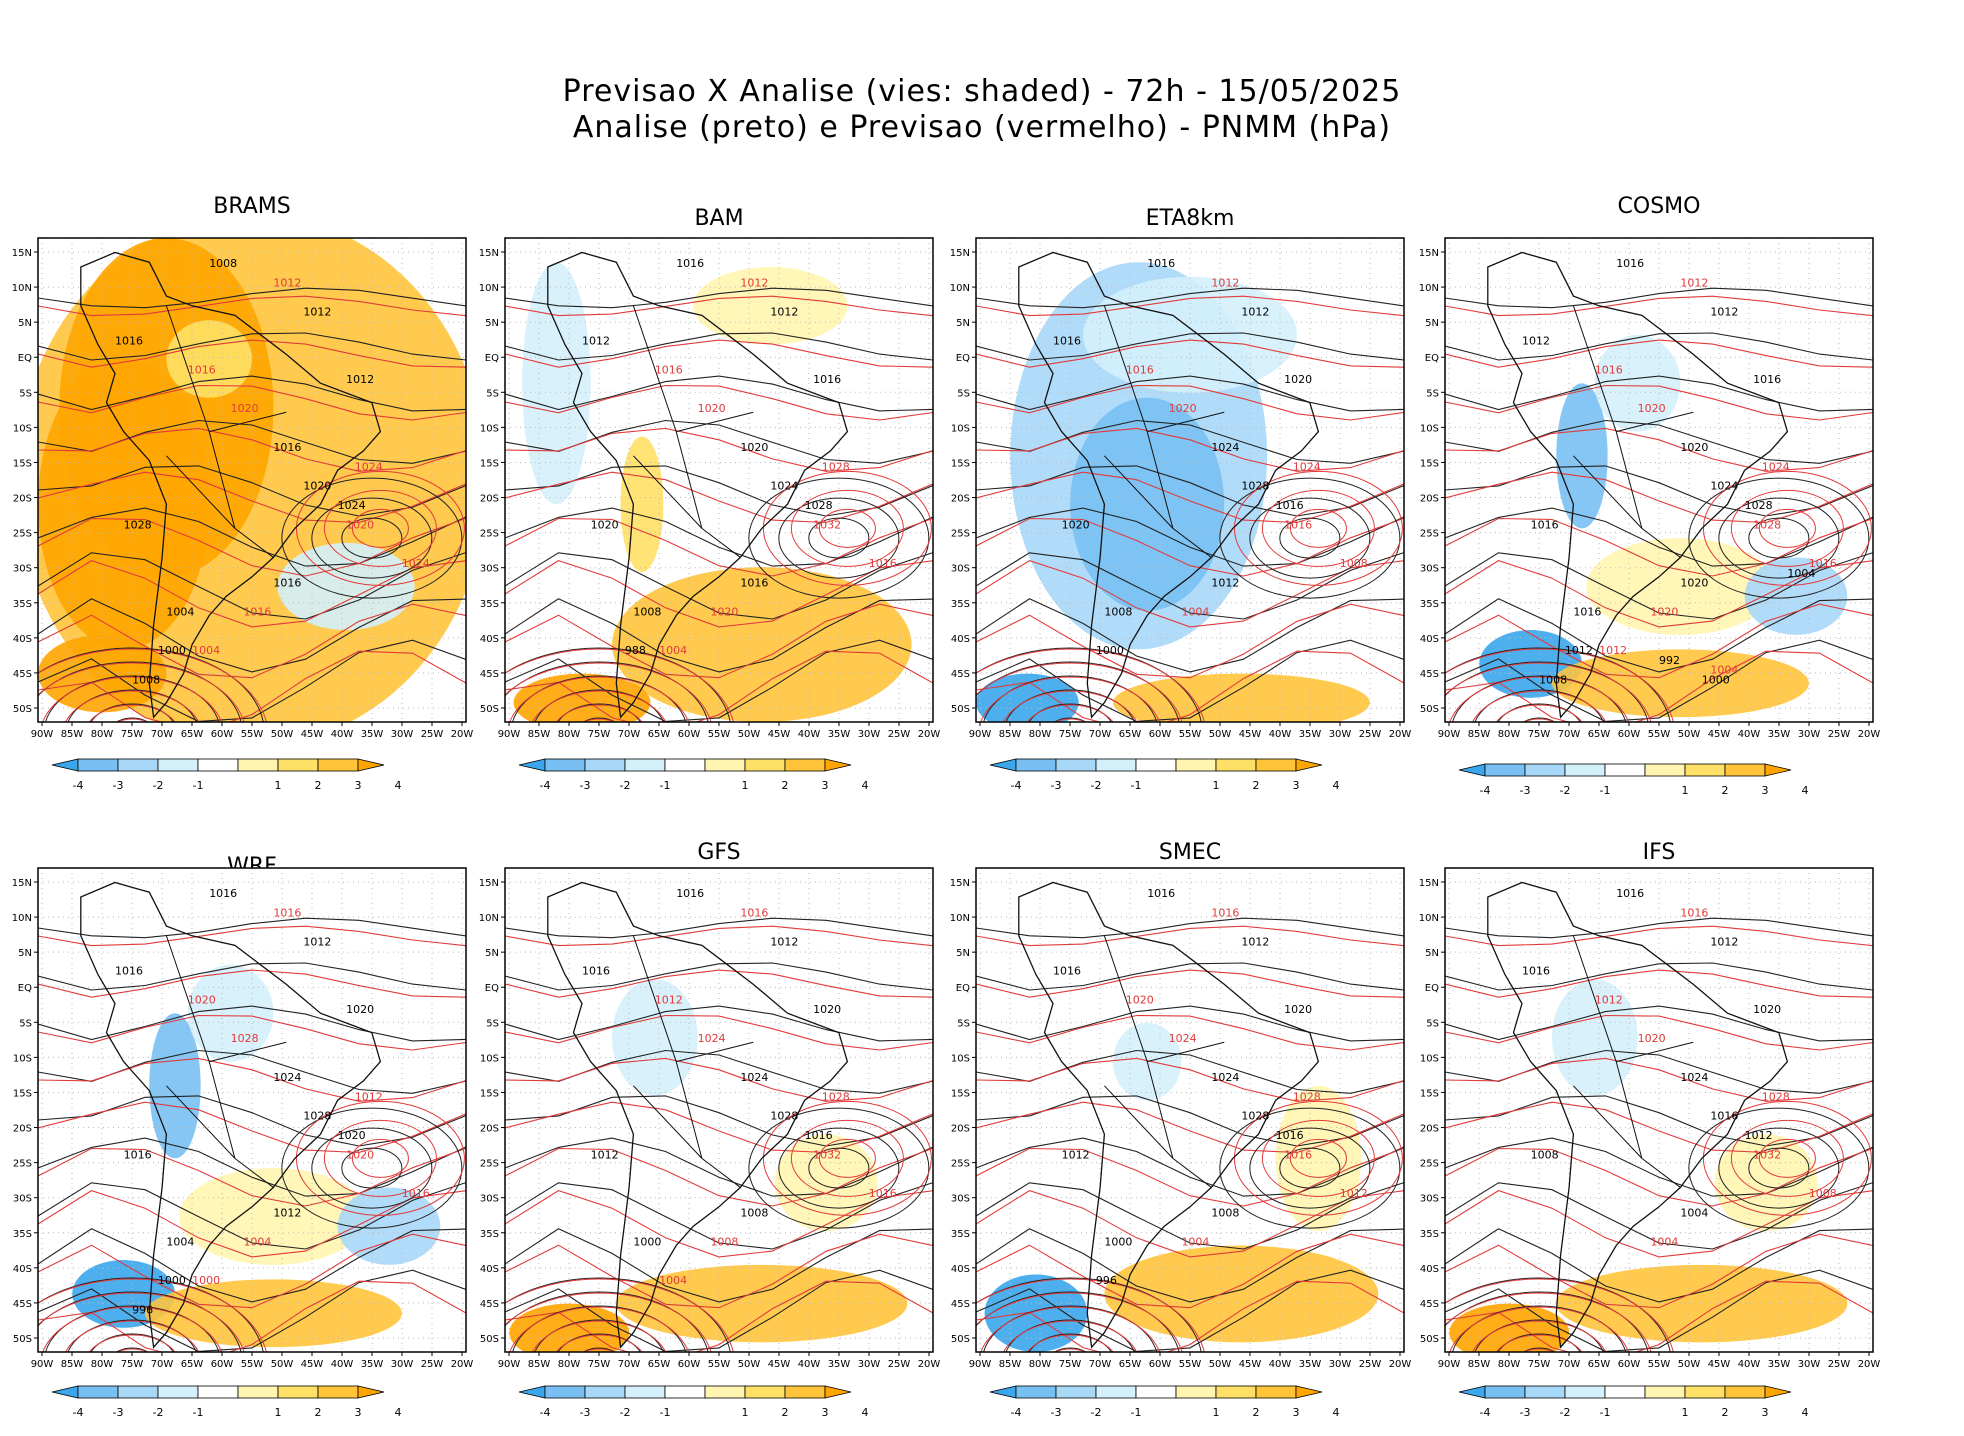 This screenshot has height=1436, width=1964. I want to click on contour-label-forecast: 1016, so click(202, 370).